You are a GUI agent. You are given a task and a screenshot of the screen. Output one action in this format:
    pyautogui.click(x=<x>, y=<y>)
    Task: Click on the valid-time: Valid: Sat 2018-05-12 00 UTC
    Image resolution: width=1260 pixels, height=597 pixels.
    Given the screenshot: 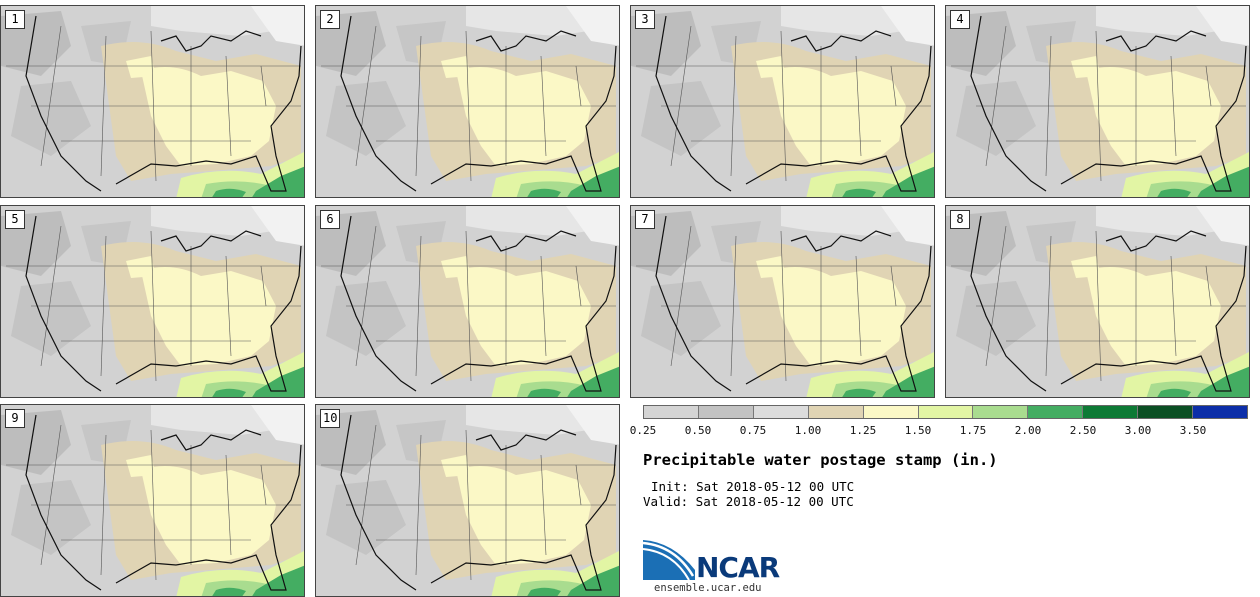 What is the action you would take?
    pyautogui.click(x=748, y=501)
    